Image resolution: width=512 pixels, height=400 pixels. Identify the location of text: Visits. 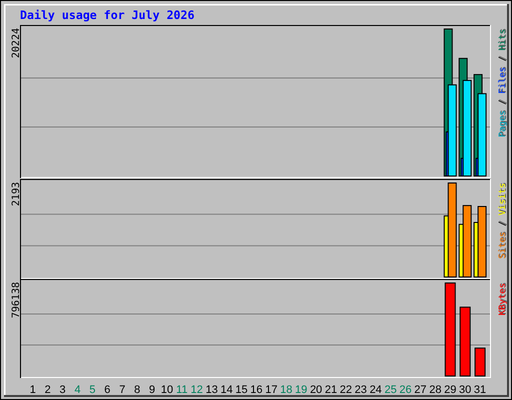
(503, 199).